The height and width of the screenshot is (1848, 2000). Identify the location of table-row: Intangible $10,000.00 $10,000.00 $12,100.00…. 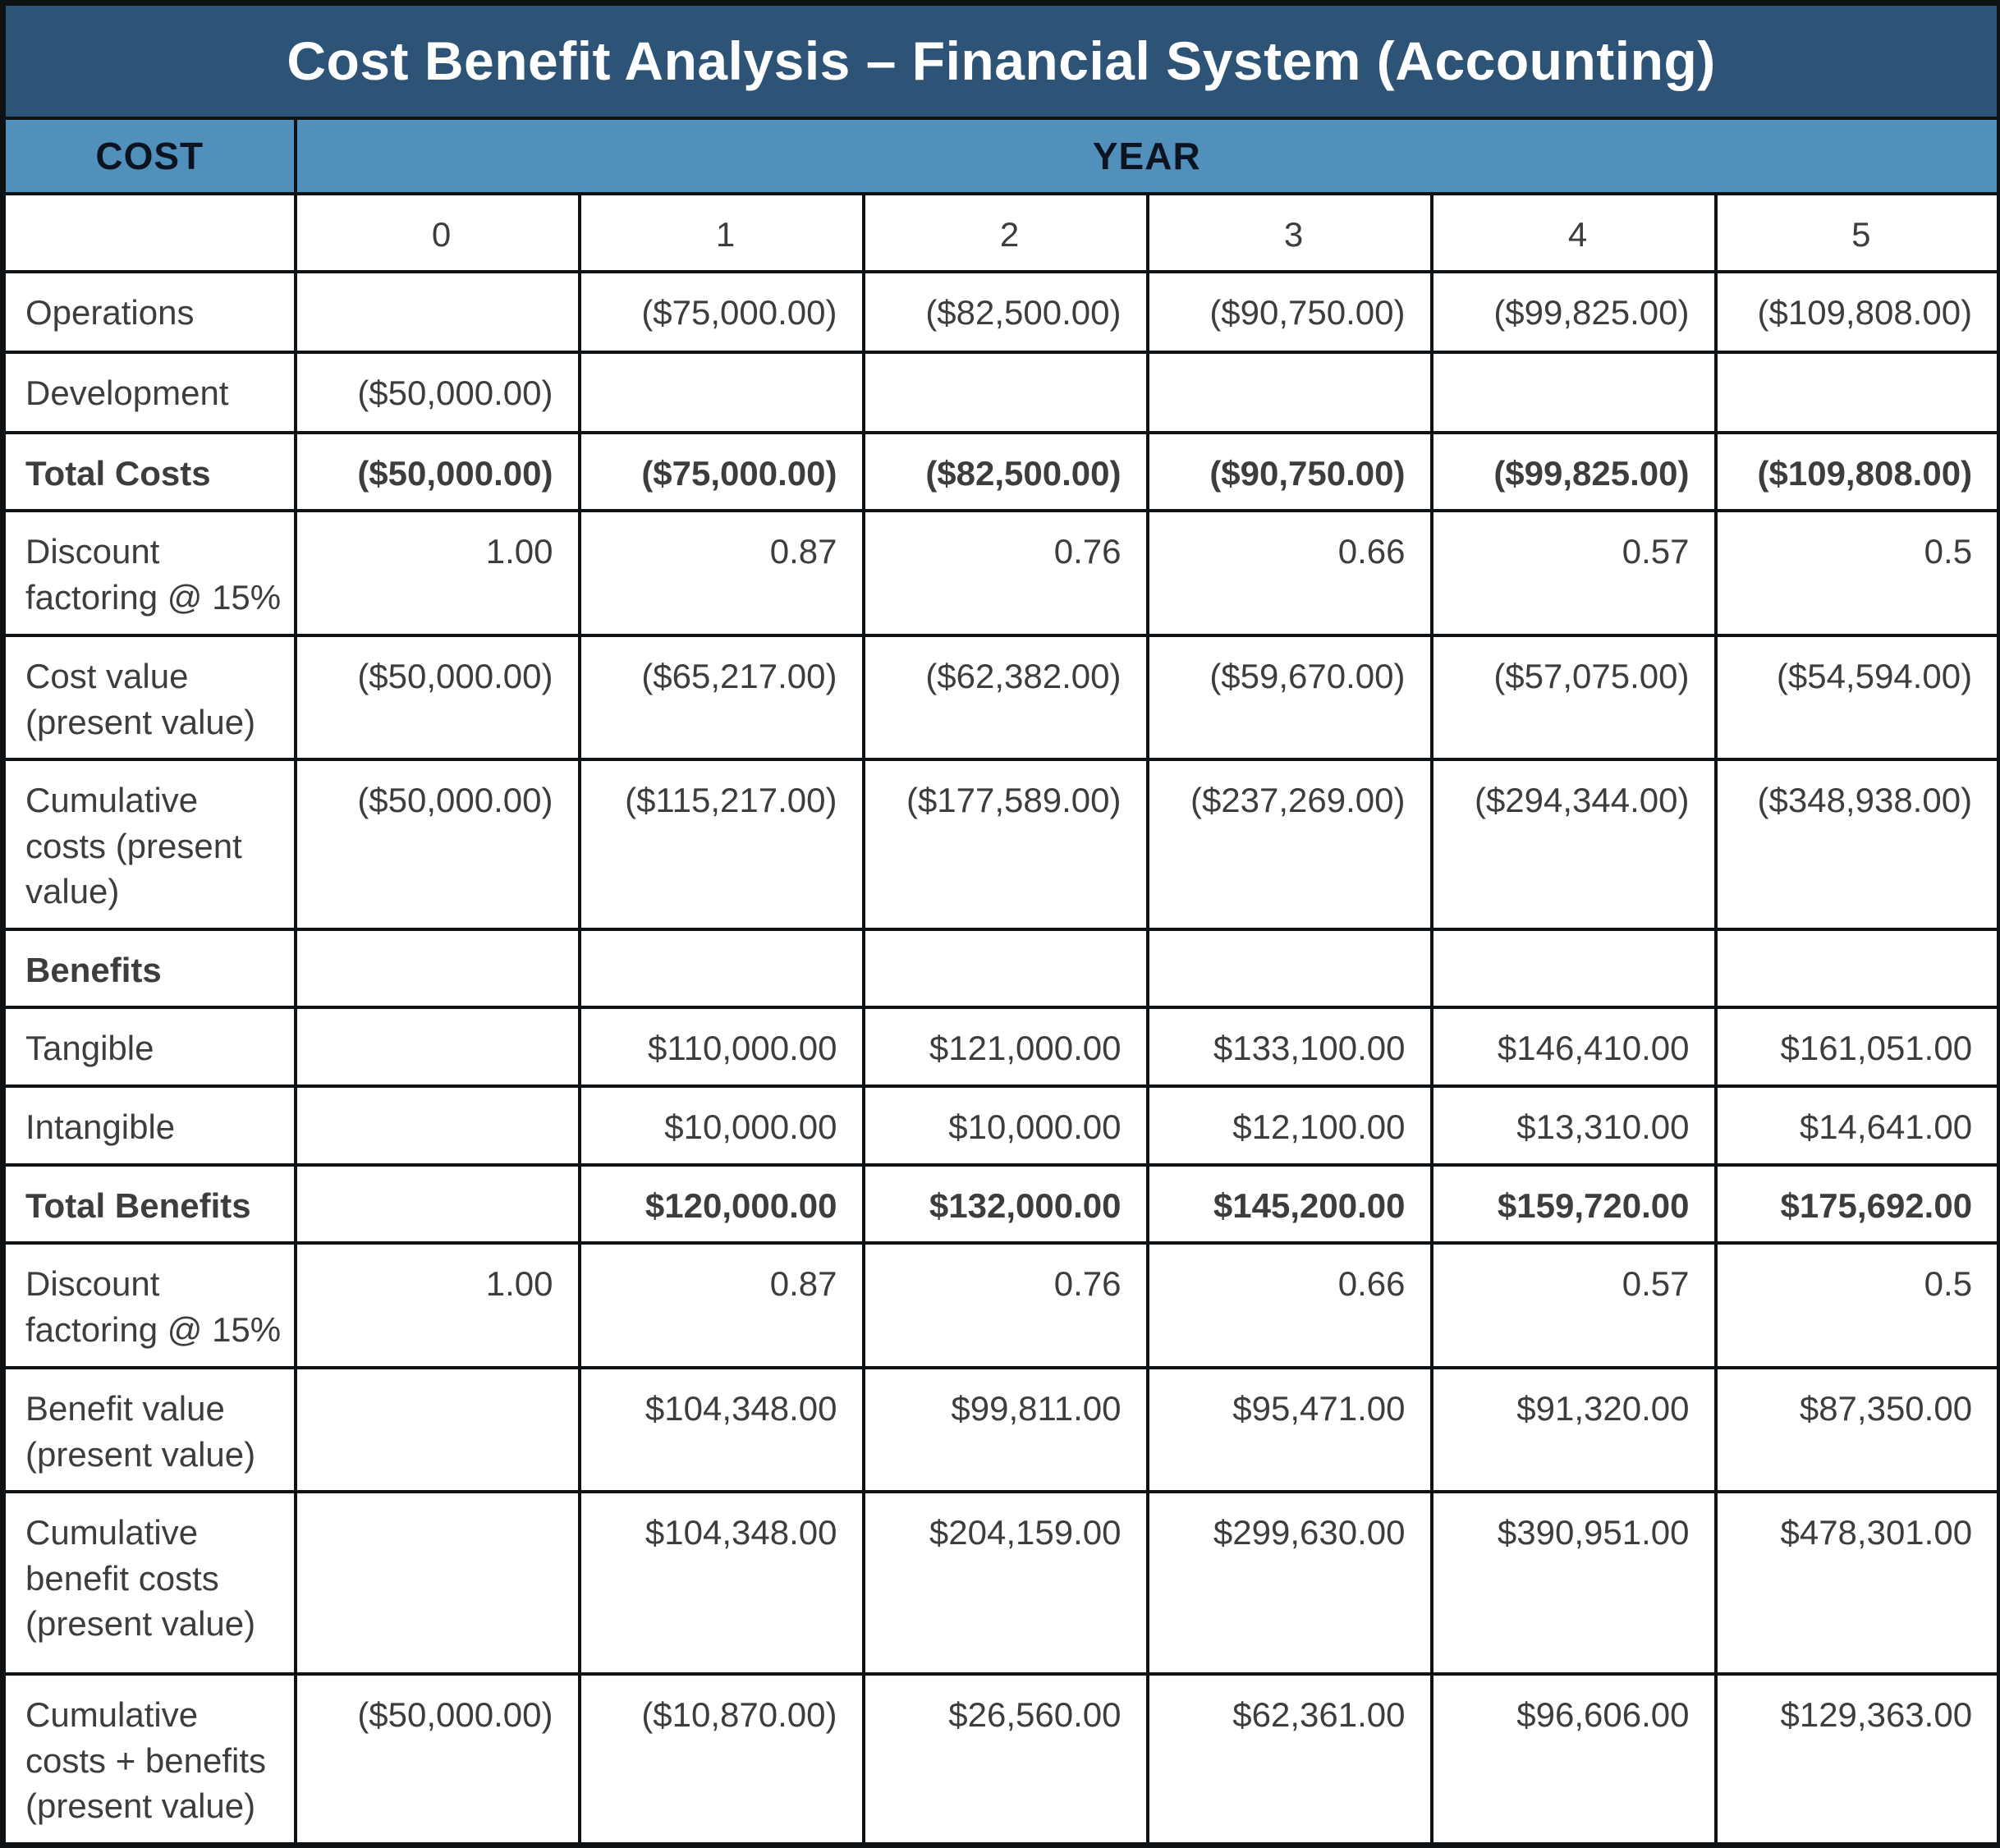
(1000, 1125).